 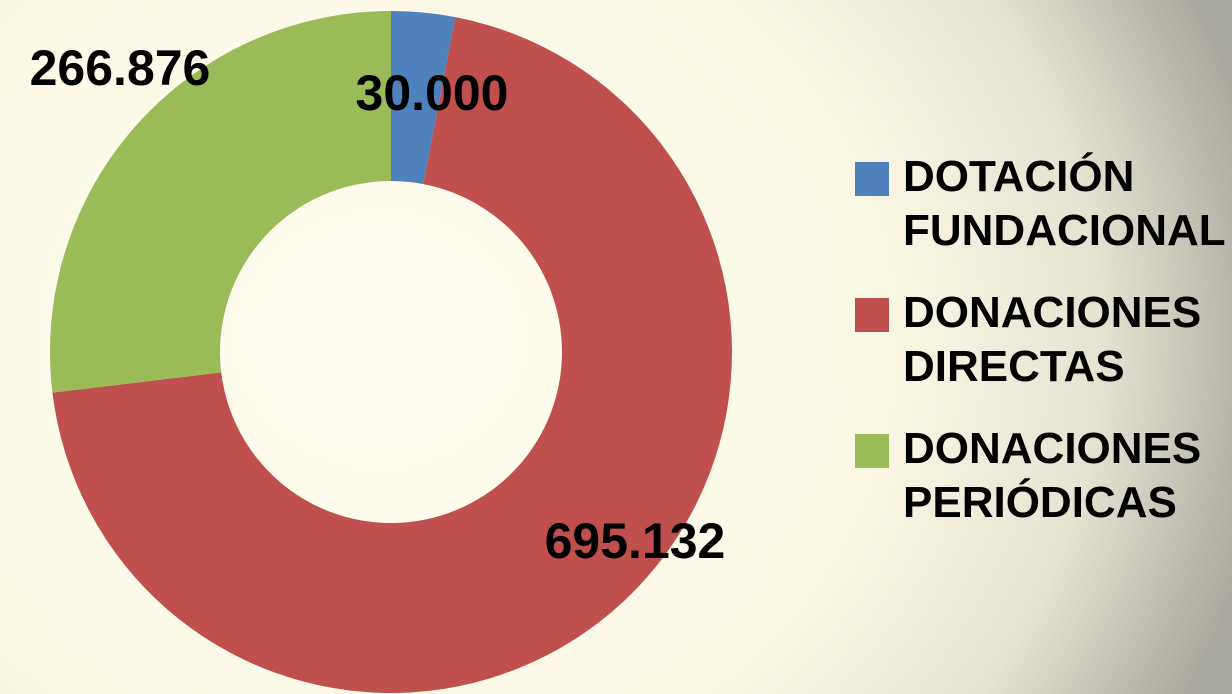 What do you see at coordinates (1052, 475) in the screenshot?
I see `legend-label: DONACIONES PERIÓDICAS` at bounding box center [1052, 475].